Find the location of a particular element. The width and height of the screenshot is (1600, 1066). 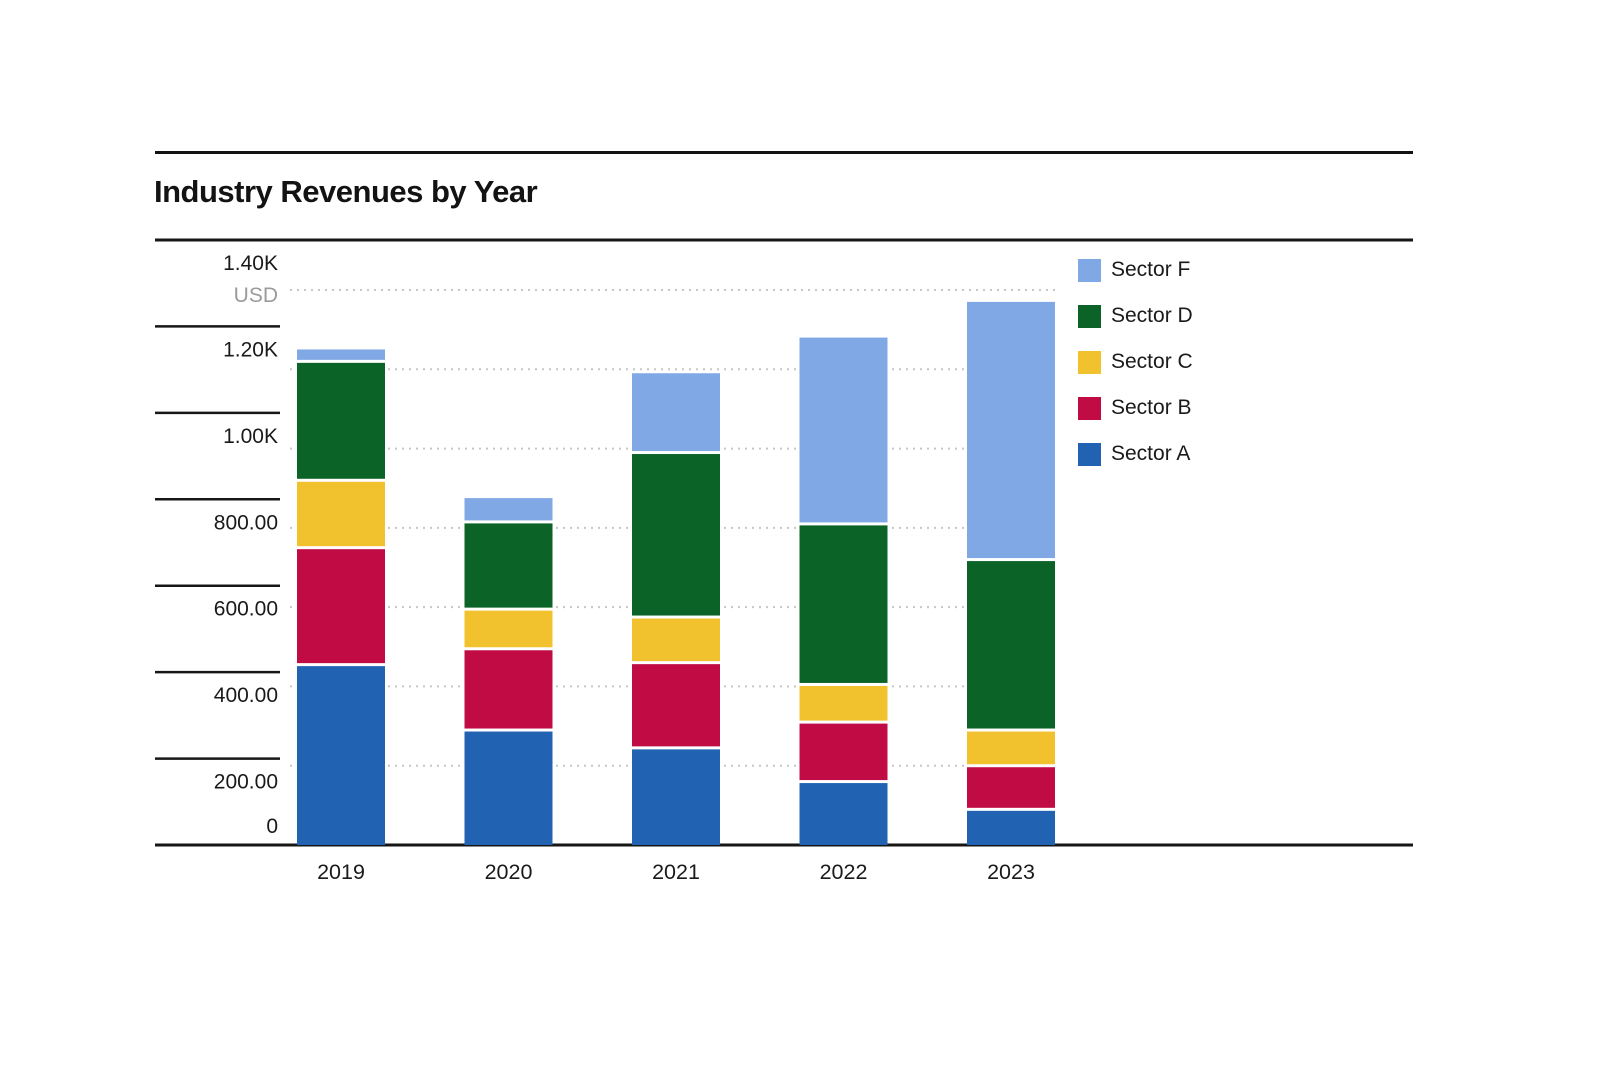

legend-item-sector-c: Sector C is located at coordinates (1135, 362).